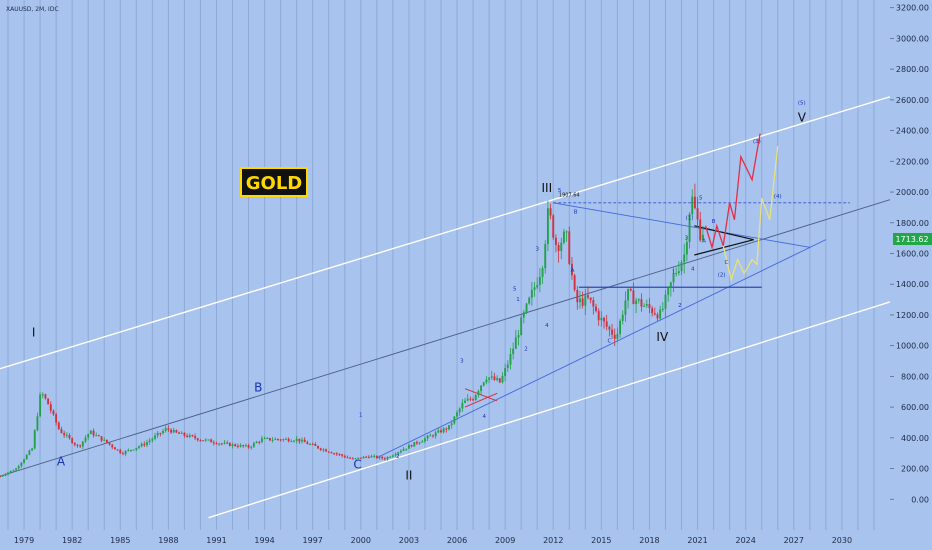  Describe the element at coordinates (553, 540) in the screenshot. I see `x-tick-label: 2012` at that location.